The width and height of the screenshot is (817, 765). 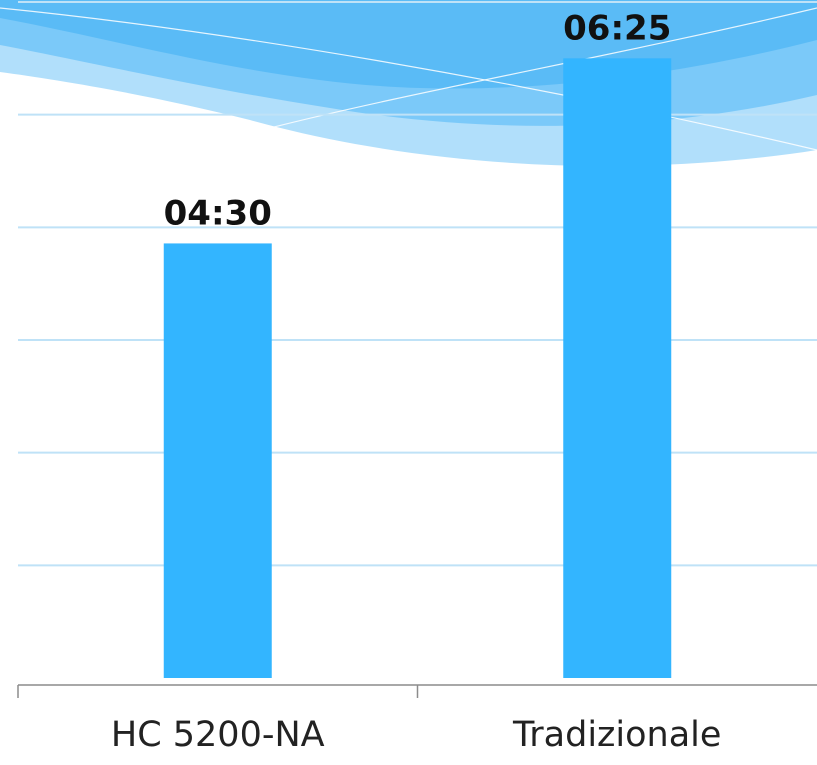 I want to click on category-label: Tradizionale, so click(x=616, y=735).